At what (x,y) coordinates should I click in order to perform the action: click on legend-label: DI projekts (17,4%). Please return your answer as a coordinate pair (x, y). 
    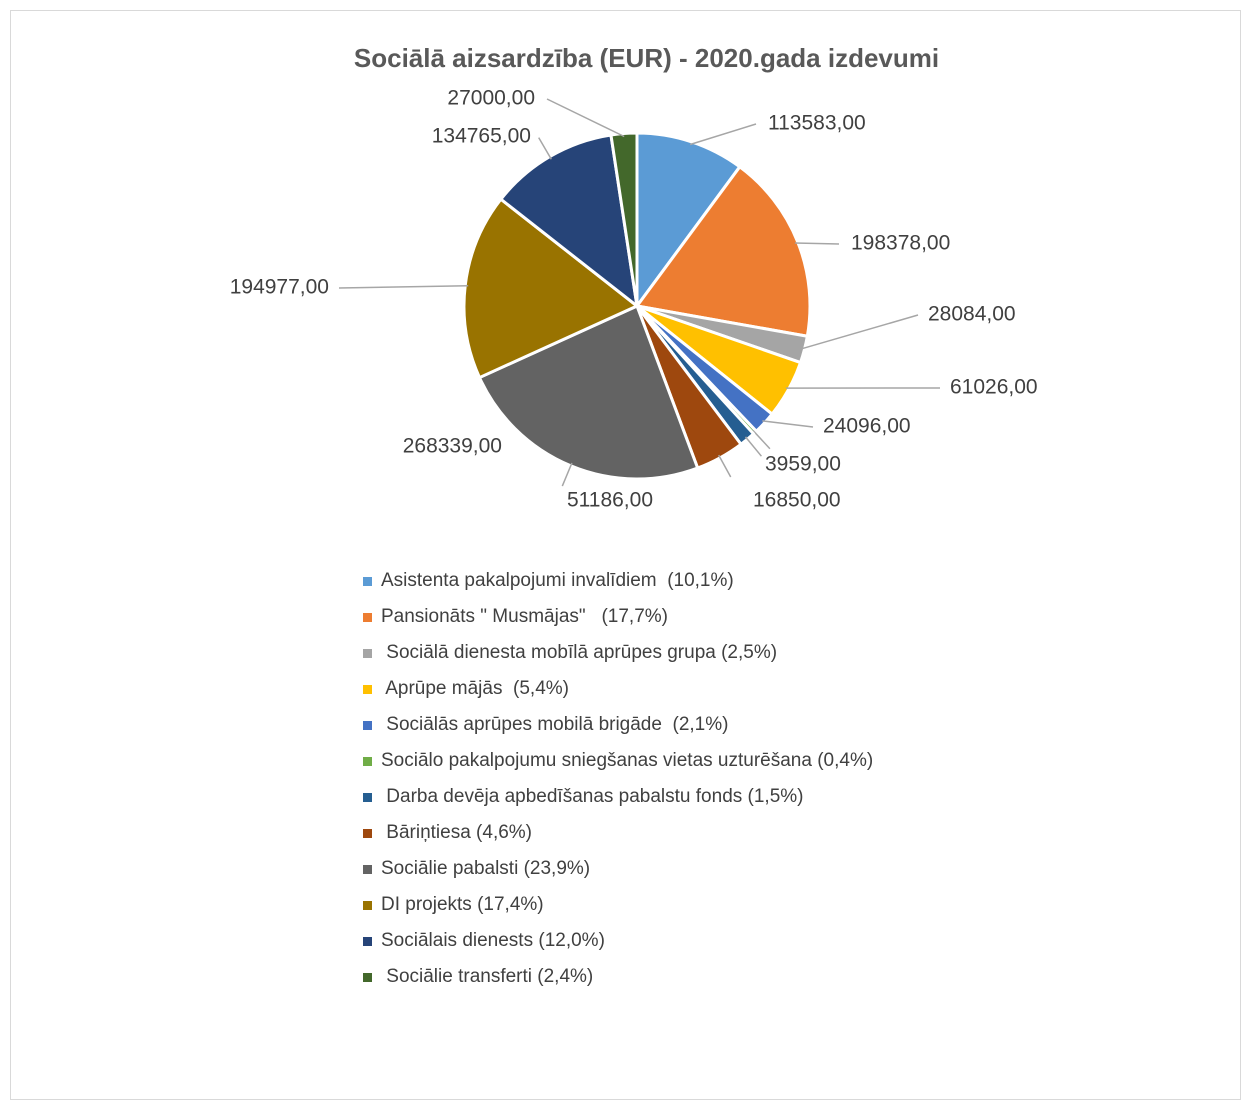
    Looking at the image, I should click on (462, 905).